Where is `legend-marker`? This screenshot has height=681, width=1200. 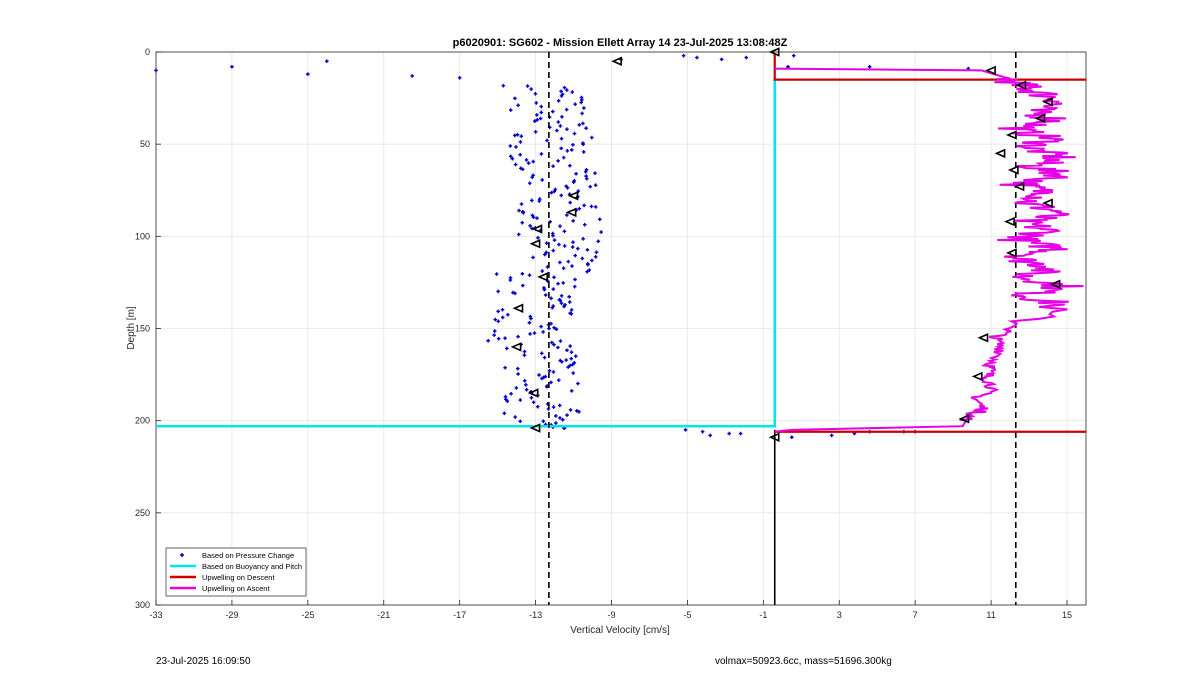
legend-marker is located at coordinates (182, 555).